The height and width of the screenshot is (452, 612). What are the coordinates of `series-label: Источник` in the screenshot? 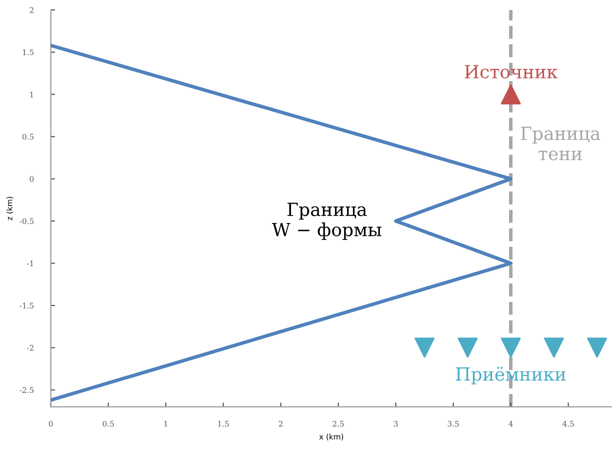 It's located at (511, 72).